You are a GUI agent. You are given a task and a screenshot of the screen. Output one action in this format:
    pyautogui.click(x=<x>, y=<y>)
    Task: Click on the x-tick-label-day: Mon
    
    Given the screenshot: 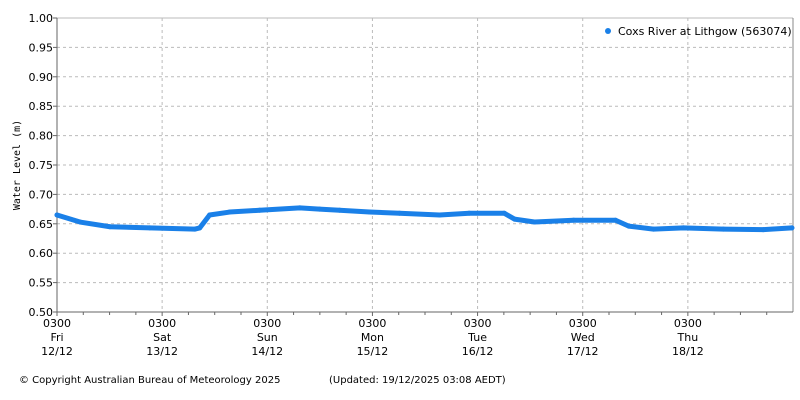 What is the action you would take?
    pyautogui.click(x=372, y=337)
    